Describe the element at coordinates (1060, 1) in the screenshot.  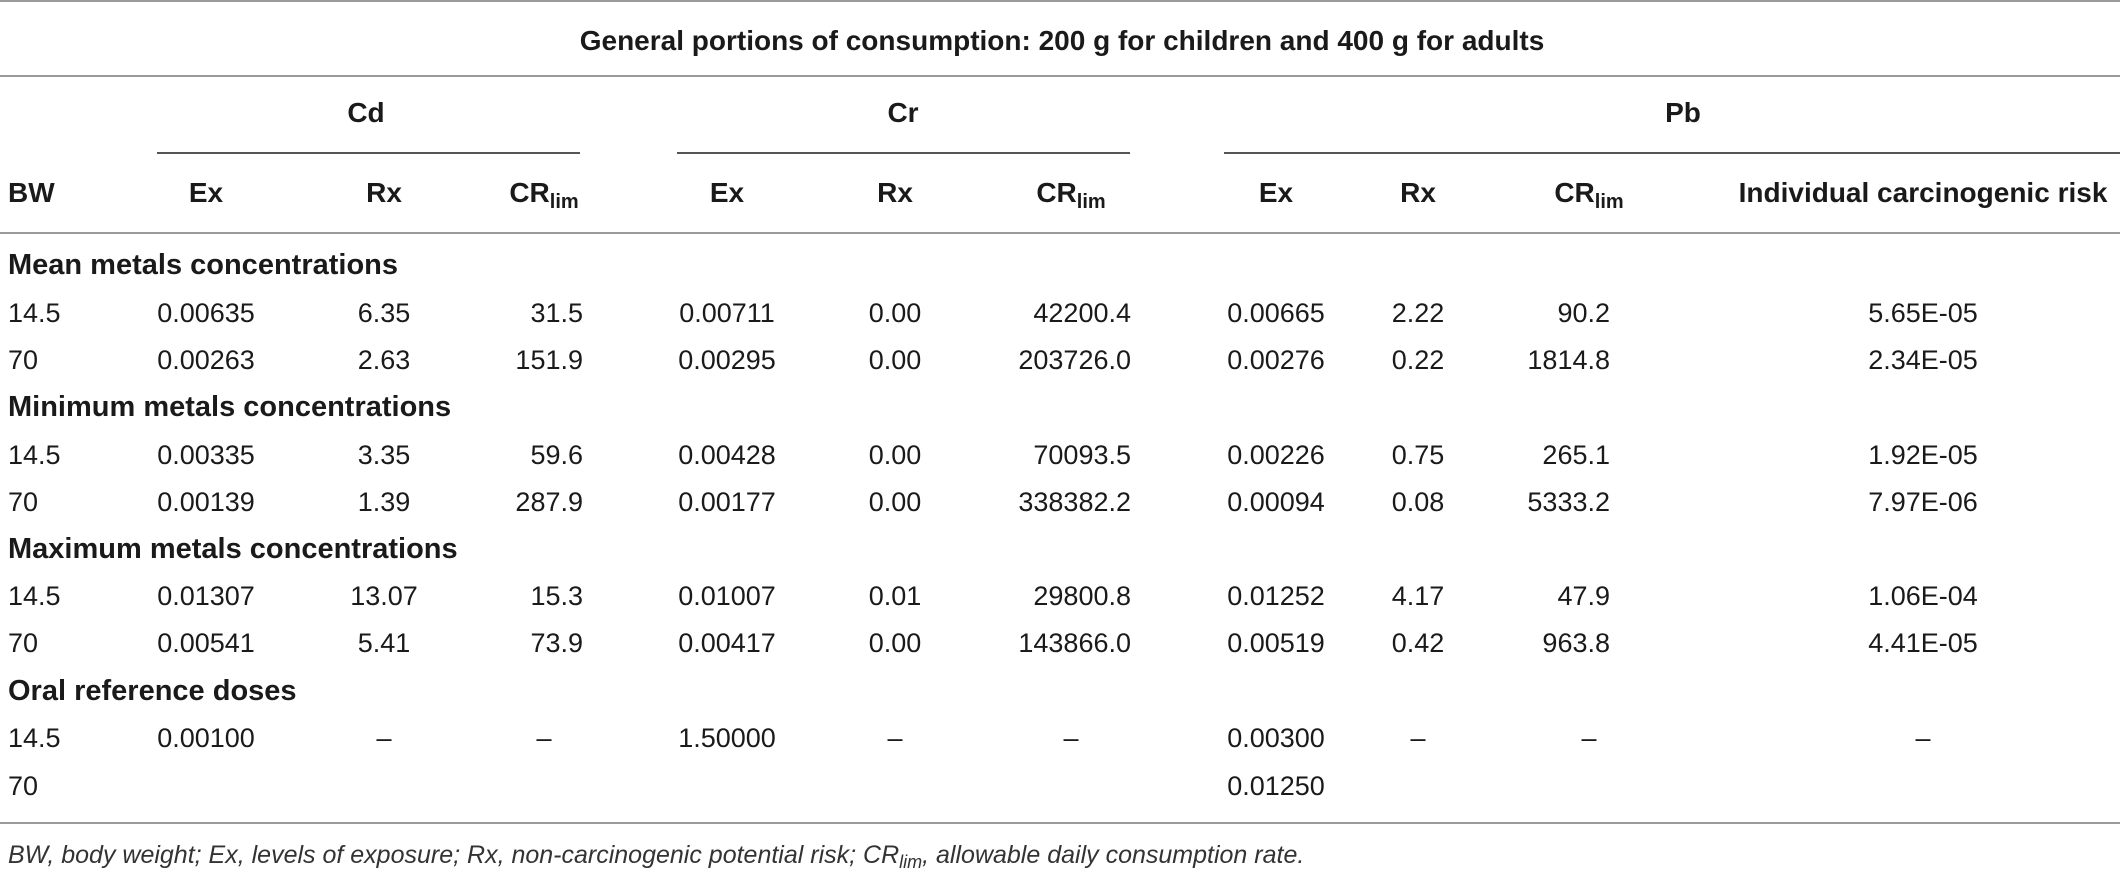
I see `top-rule` at that location.